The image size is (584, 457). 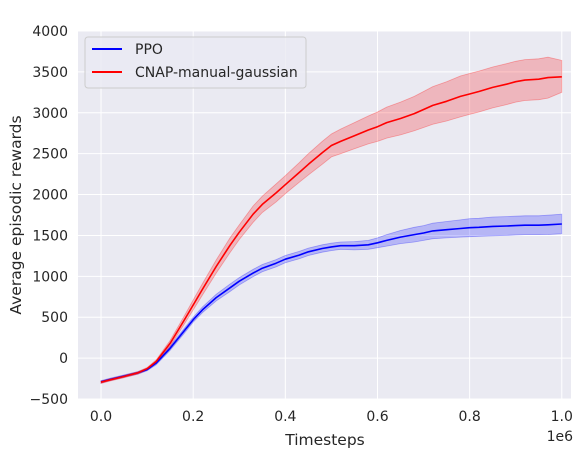 I want to click on y-axis-label: Average episodic rewards, so click(x=16, y=214).